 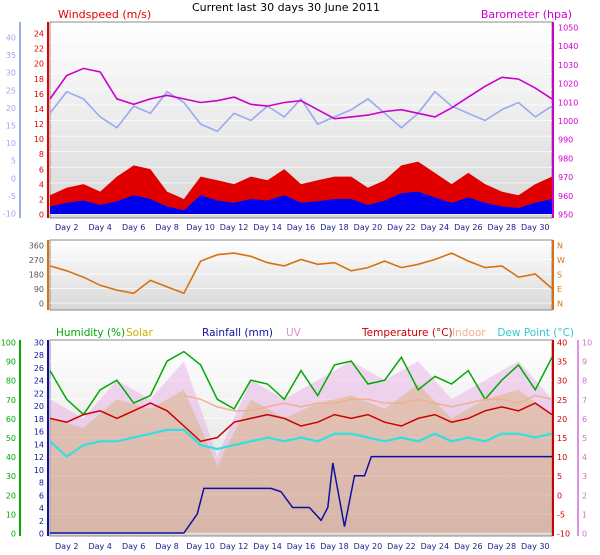 What do you see at coordinates (435, 546) in the screenshot?
I see `temperature-x-tick: Day 24` at bounding box center [435, 546].